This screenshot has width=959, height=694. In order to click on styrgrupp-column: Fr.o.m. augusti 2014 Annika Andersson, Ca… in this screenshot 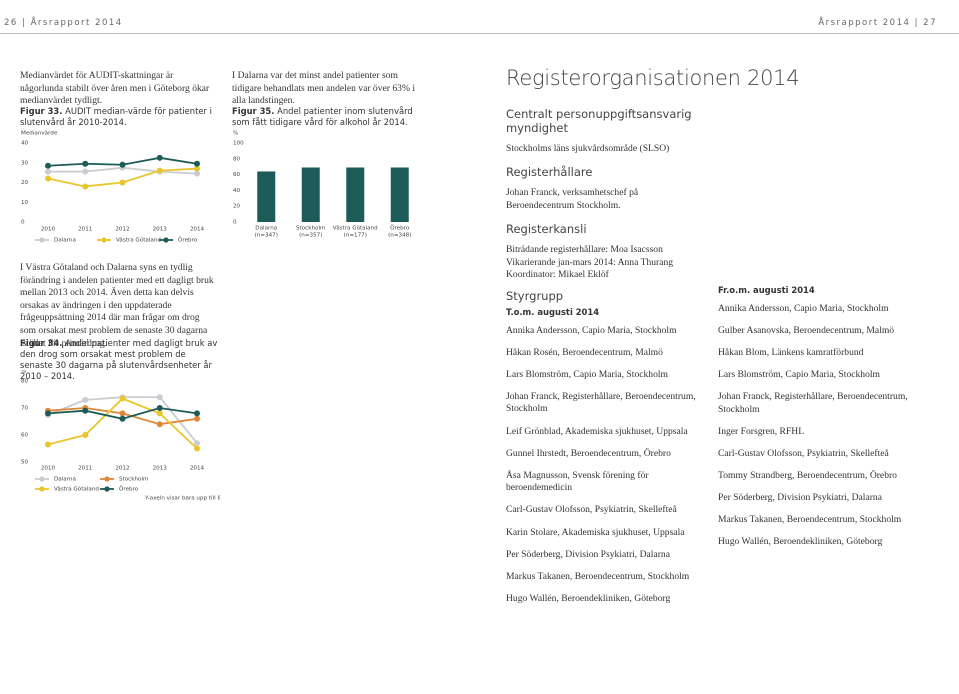, I will do `click(823, 421)`.